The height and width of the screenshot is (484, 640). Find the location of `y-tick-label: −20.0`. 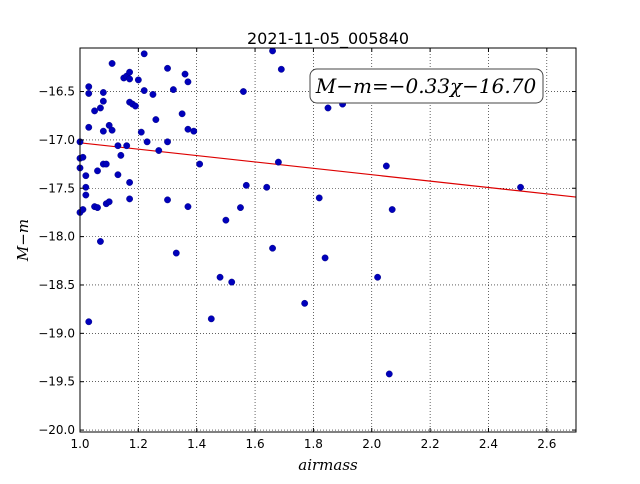

y-tick-label: −20.0 is located at coordinates (56, 430).